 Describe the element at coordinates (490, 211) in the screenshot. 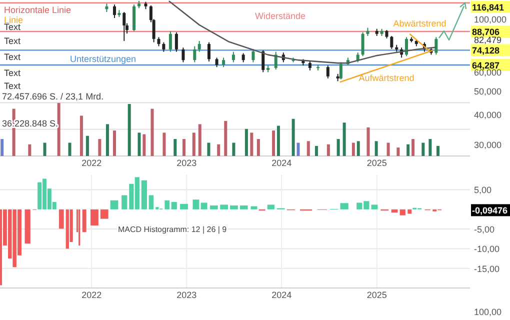

I see `text: -0,09476` at that location.